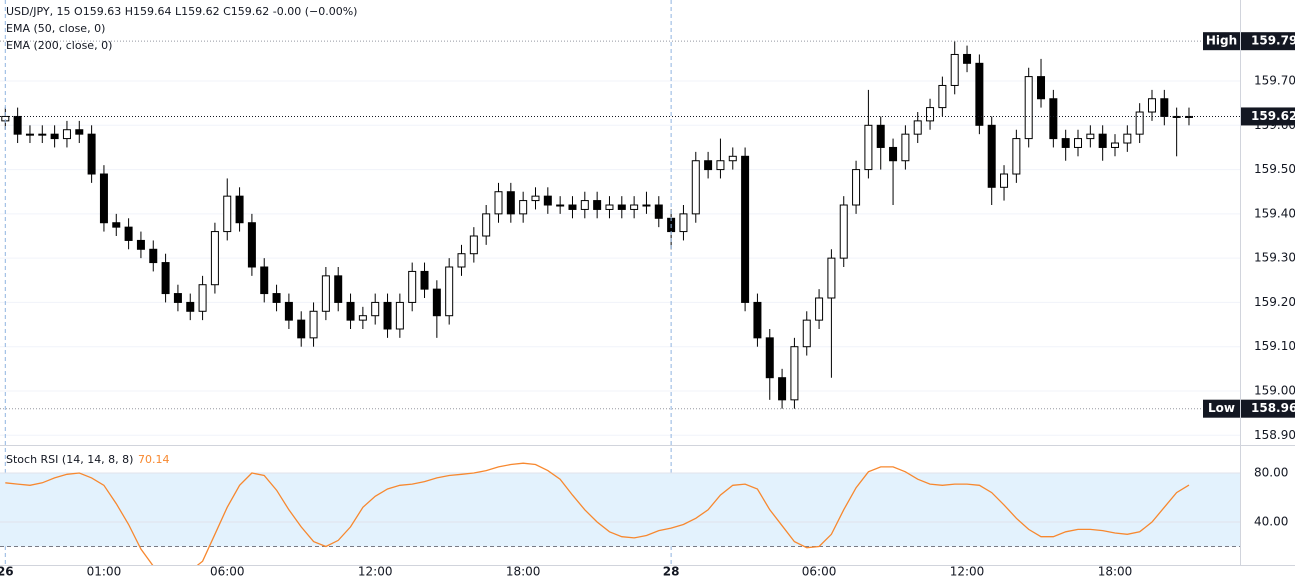 The width and height of the screenshot is (1295, 578). I want to click on last-price-box, so click(1268, 116).